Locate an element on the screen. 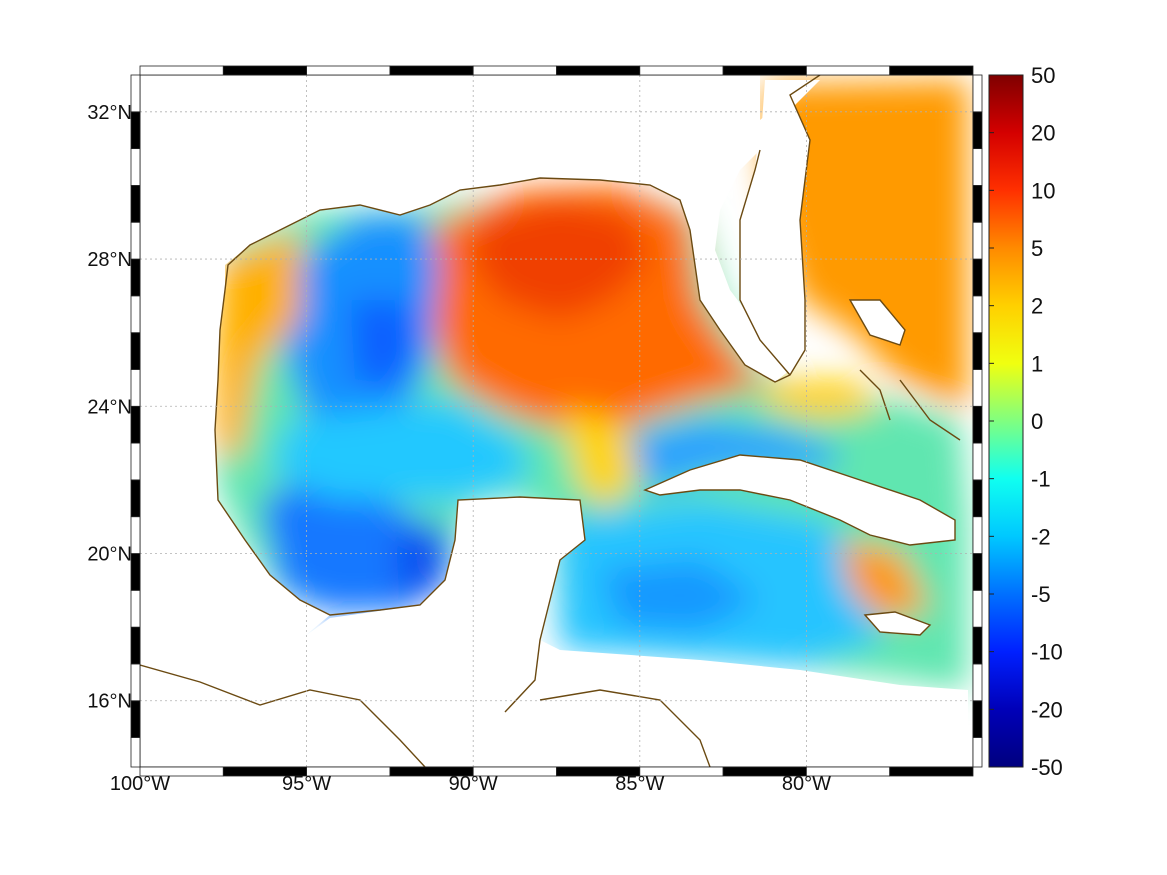 The height and width of the screenshot is (875, 1167). y-axis: 32°N 28°N 24°N 20°N 16°N is located at coordinates (109, 407).